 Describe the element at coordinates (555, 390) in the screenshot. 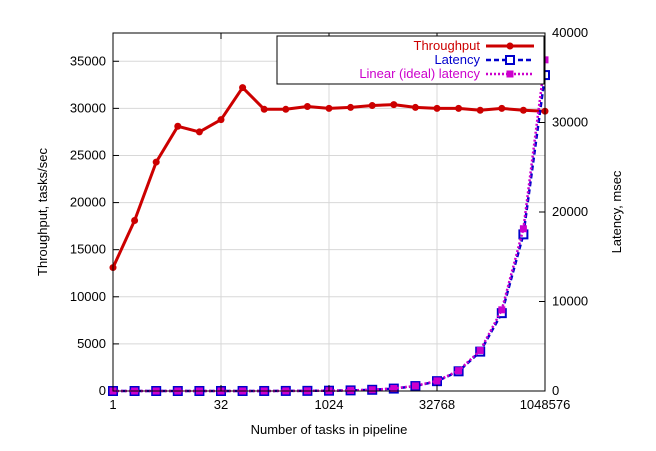

I see `y-right-tick-label: 0` at that location.